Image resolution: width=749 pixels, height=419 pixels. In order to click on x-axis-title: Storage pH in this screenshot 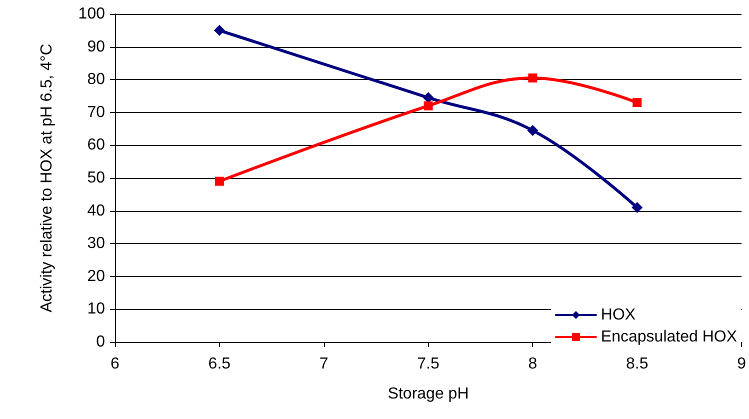, I will do `click(428, 394)`.